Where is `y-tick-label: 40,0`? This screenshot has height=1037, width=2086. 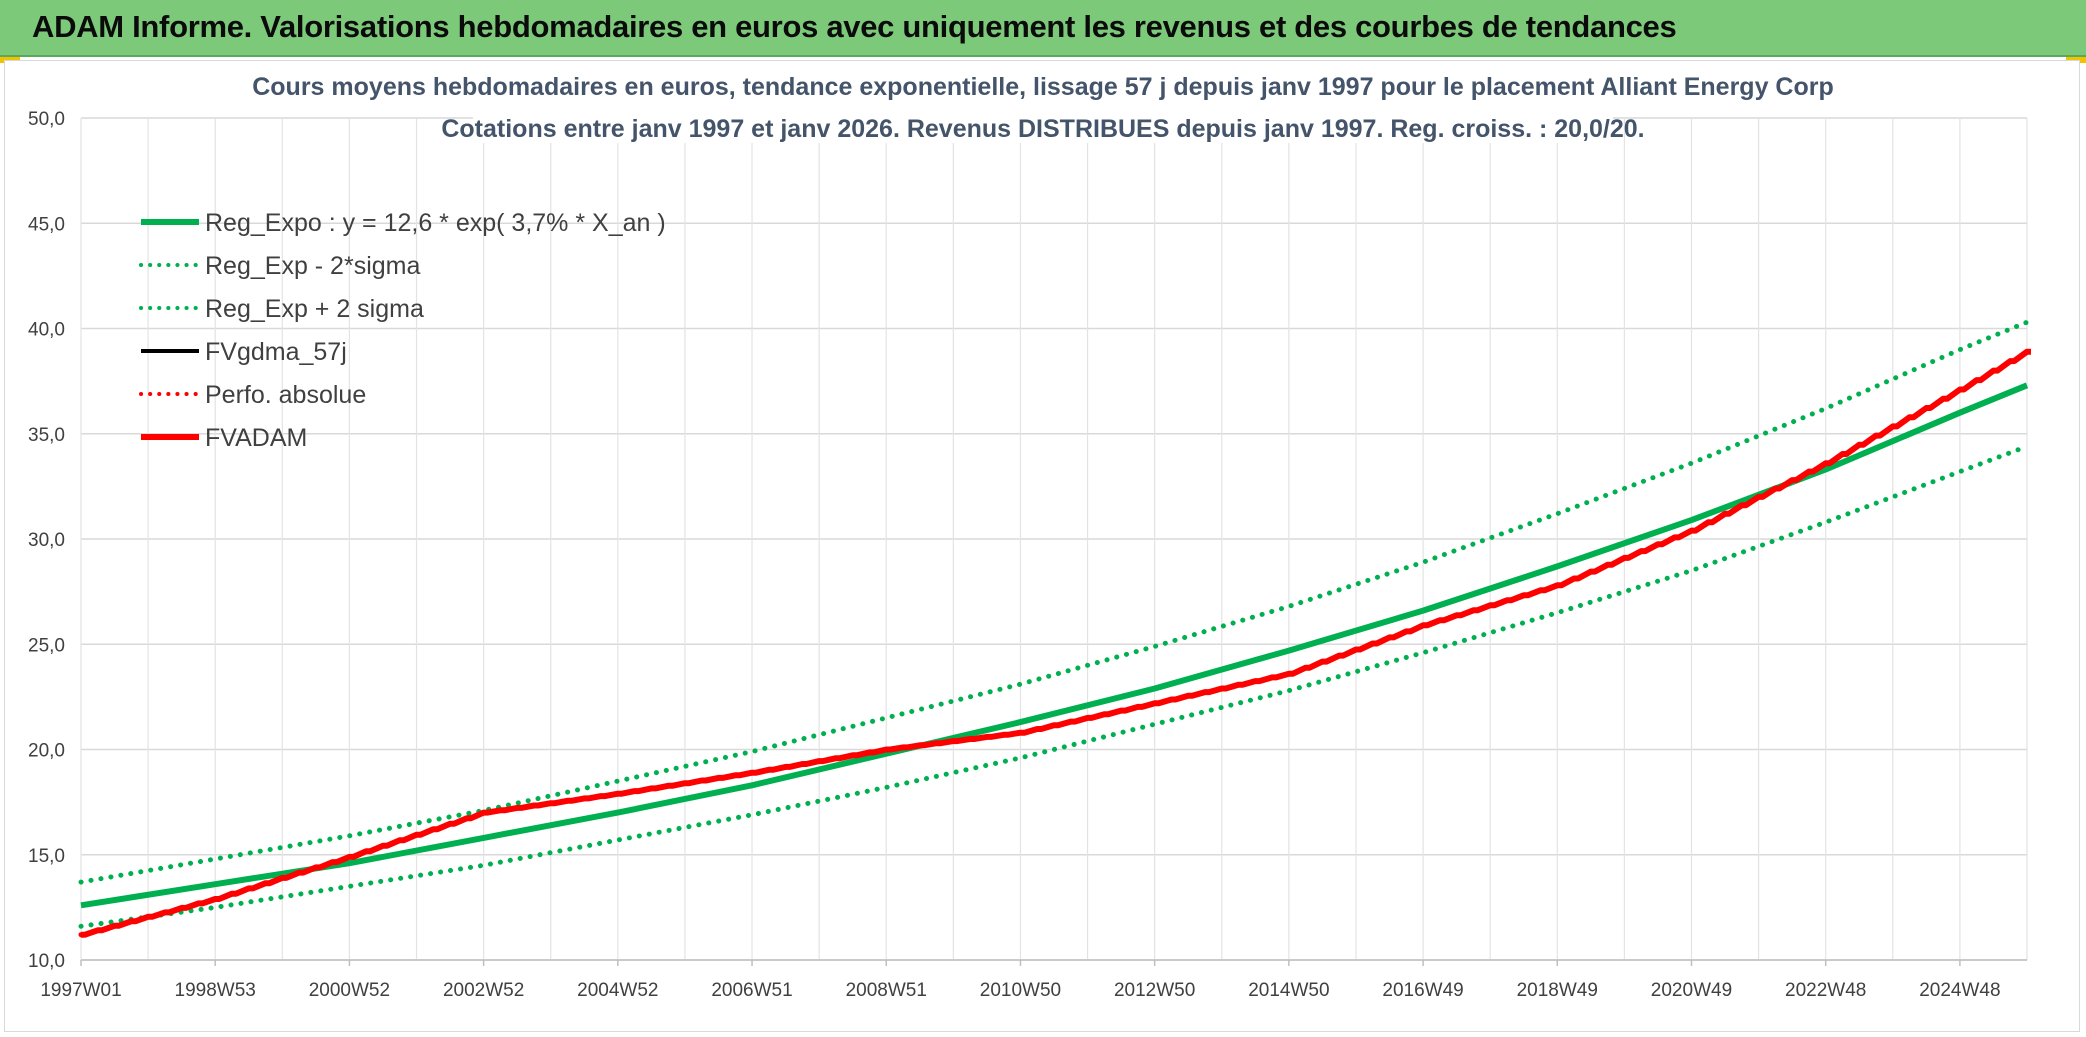
y-tick-label: 40,0 is located at coordinates (46, 330).